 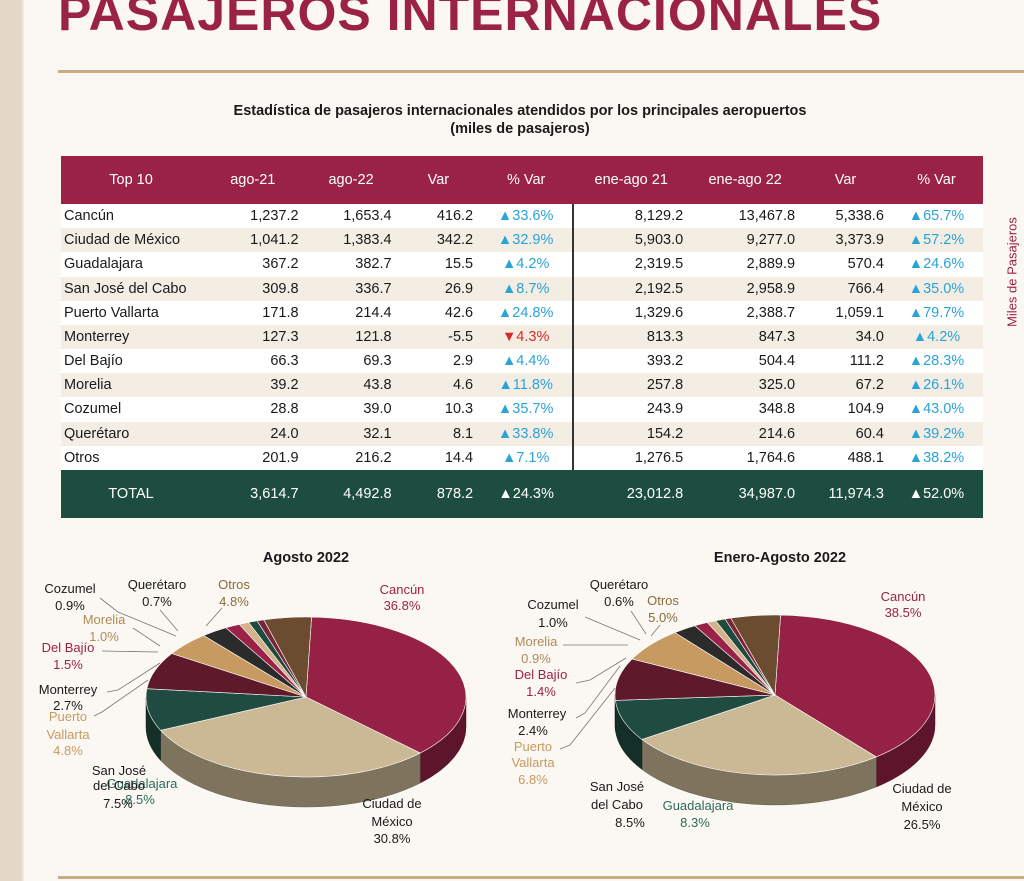 What do you see at coordinates (11, 440) in the screenshot?
I see `page-left-border` at bounding box center [11, 440].